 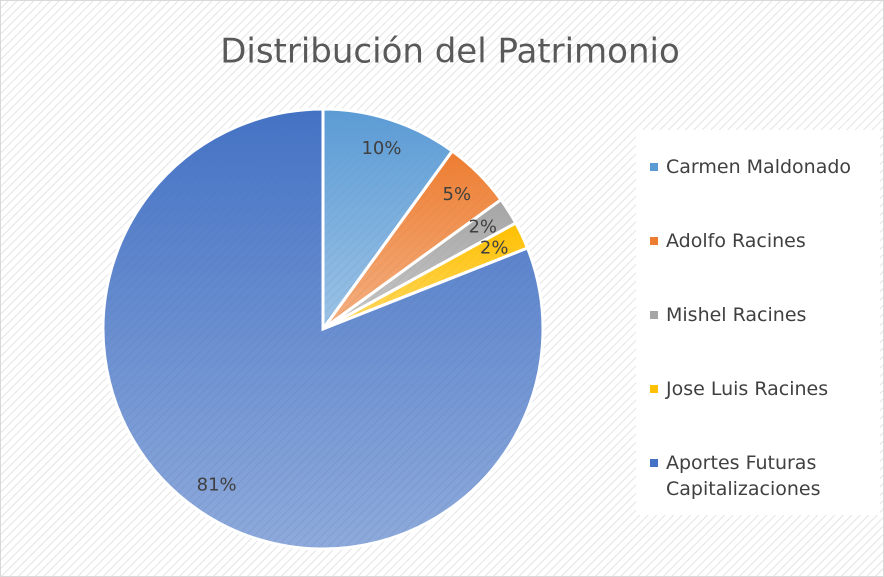 What do you see at coordinates (450, 52) in the screenshot?
I see `chart-title: Distribución del Patrimonio` at bounding box center [450, 52].